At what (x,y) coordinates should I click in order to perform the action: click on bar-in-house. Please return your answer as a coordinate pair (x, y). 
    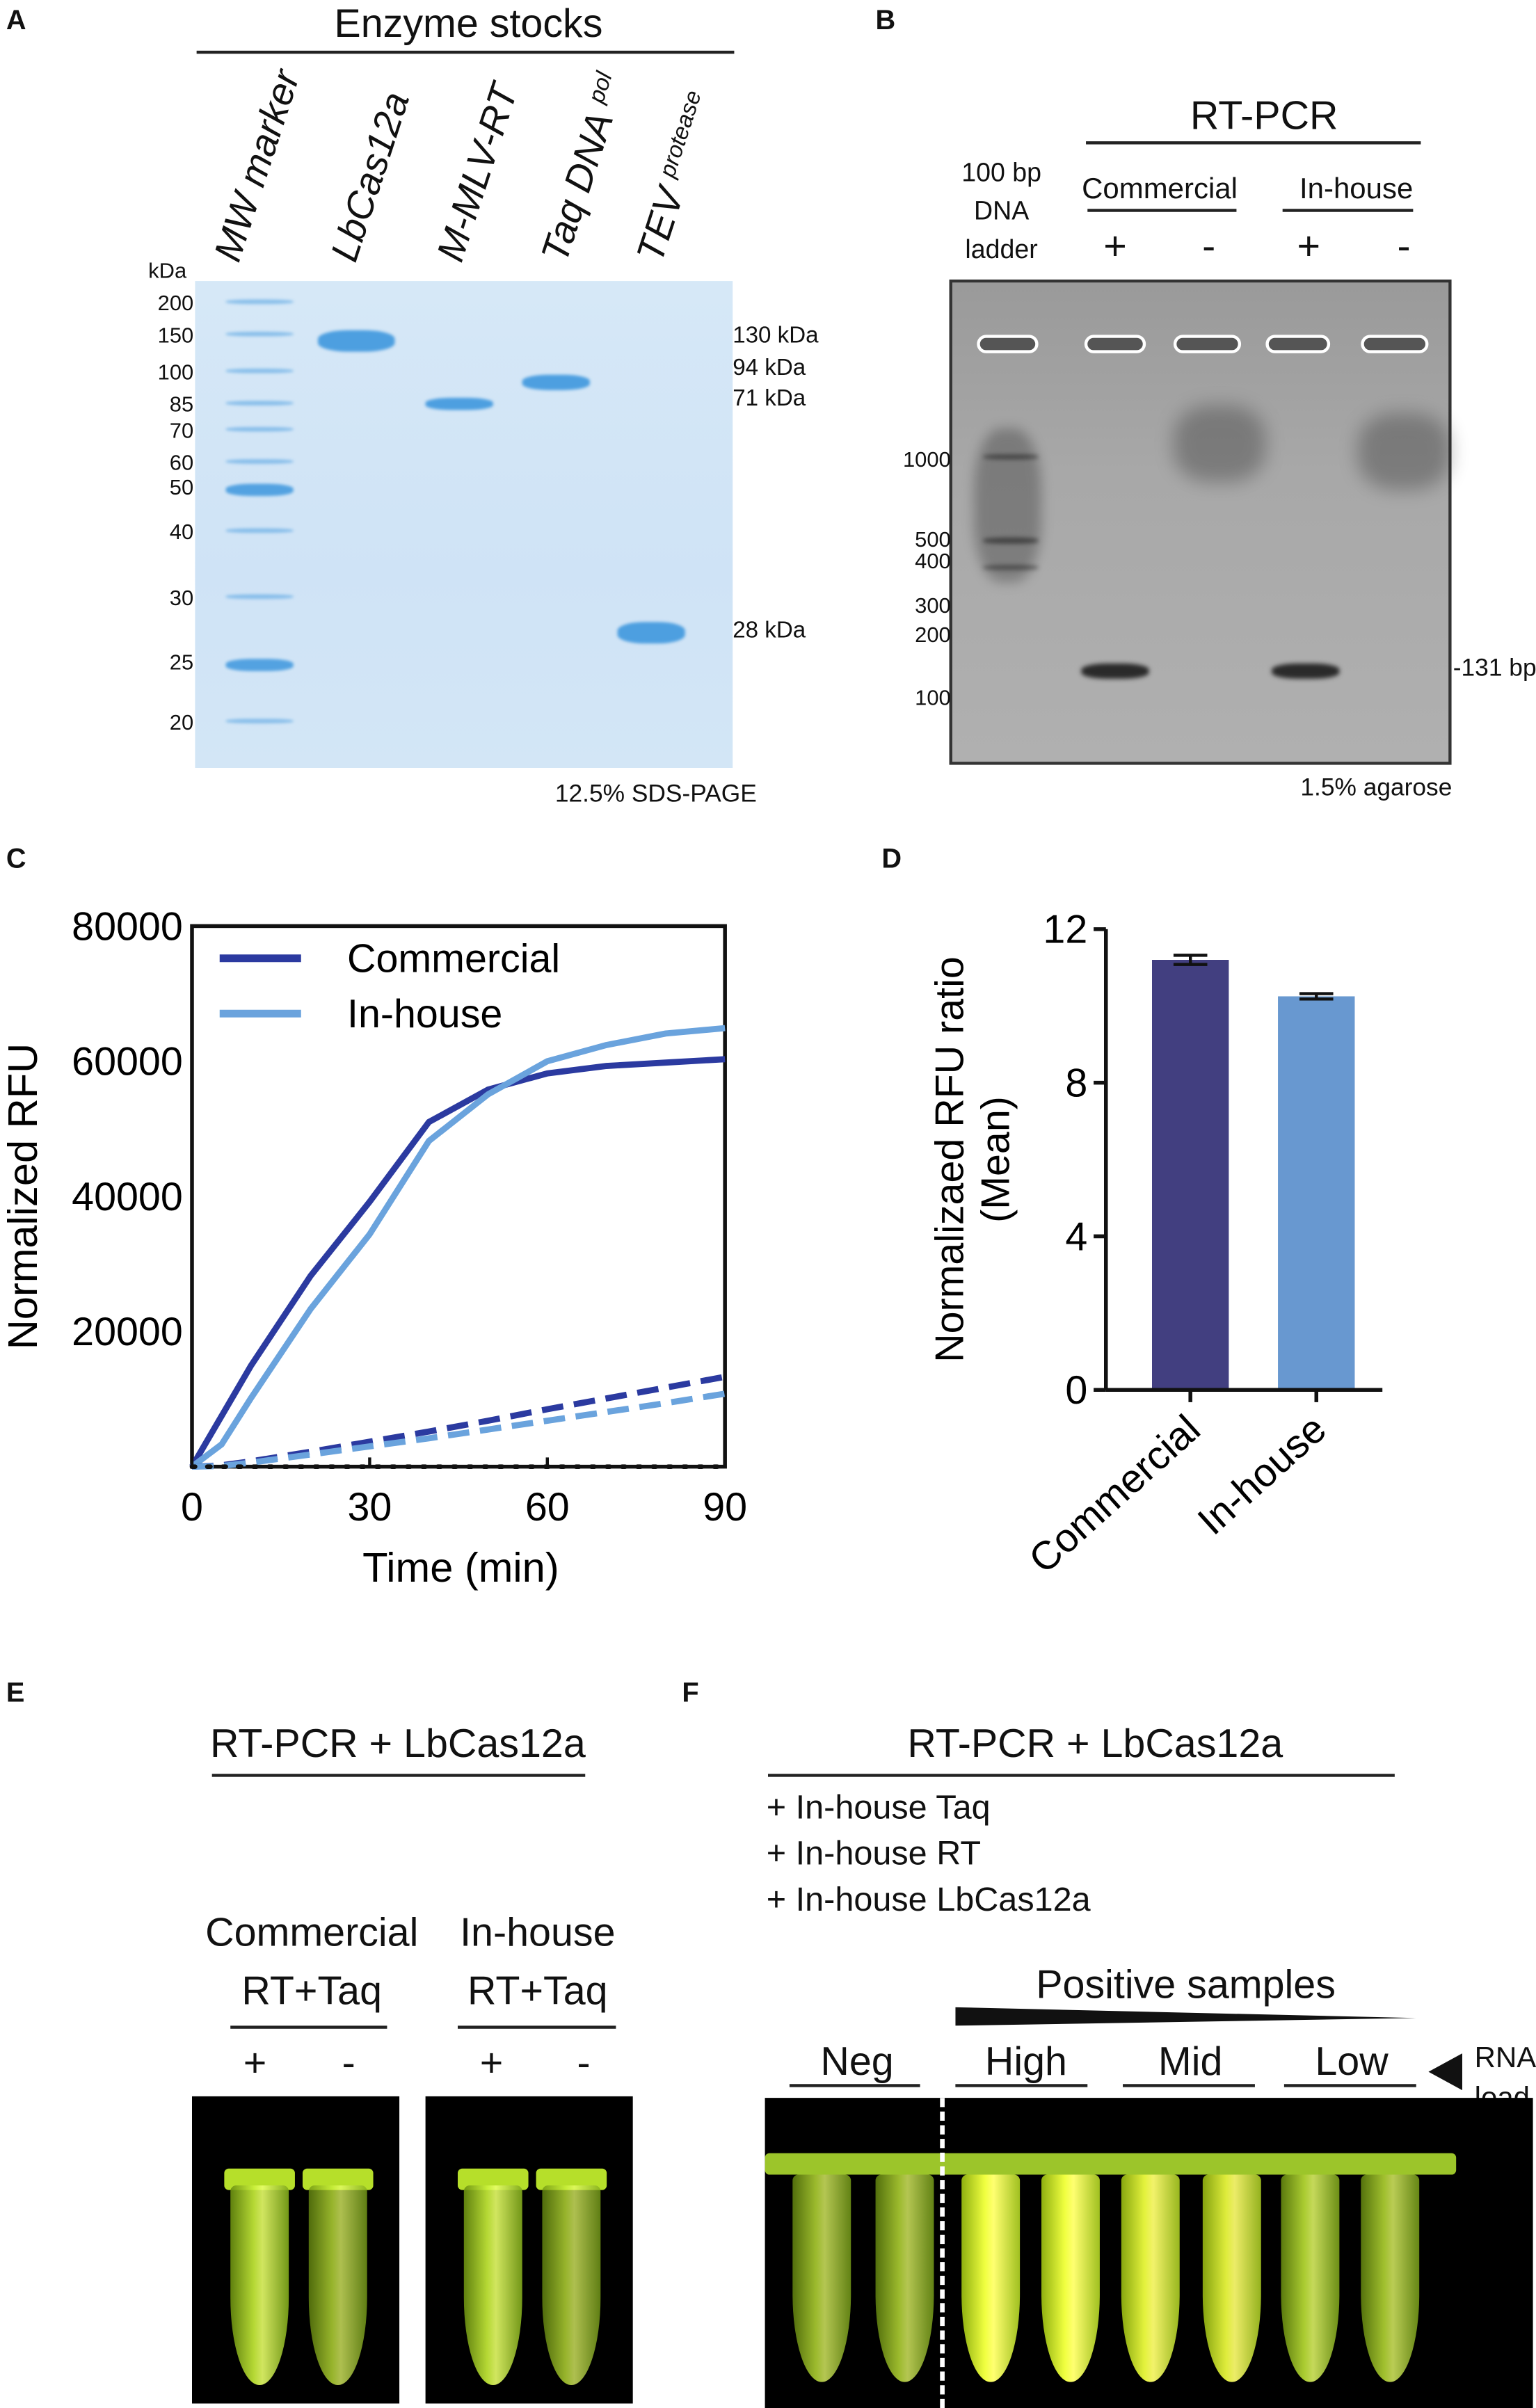
    Looking at the image, I should click on (1316, 1193).